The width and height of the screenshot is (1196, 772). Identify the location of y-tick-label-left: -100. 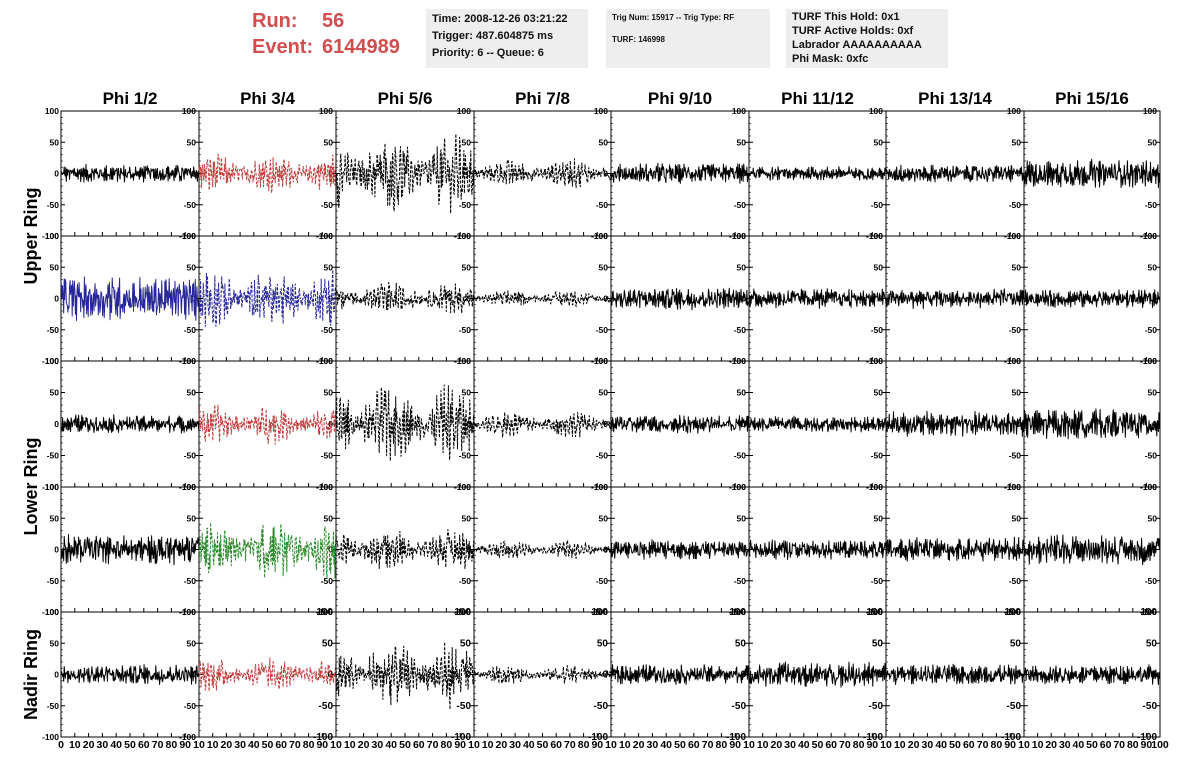
(50, 487).